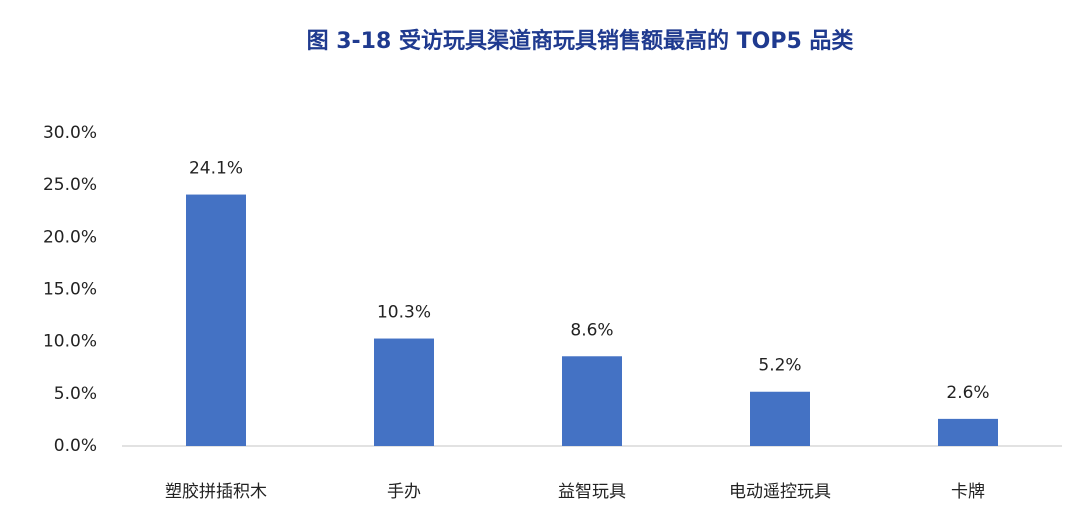  Describe the element at coordinates (216, 169) in the screenshot. I see `value-label: 24.1%` at that location.